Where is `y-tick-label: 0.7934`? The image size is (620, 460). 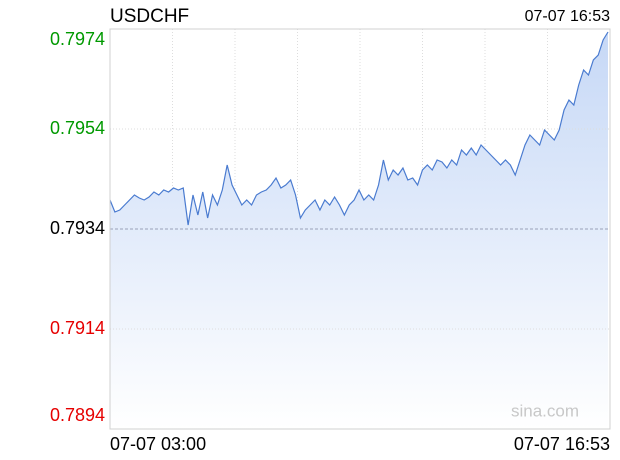
y-tick-label: 0.7934 is located at coordinates (77, 228).